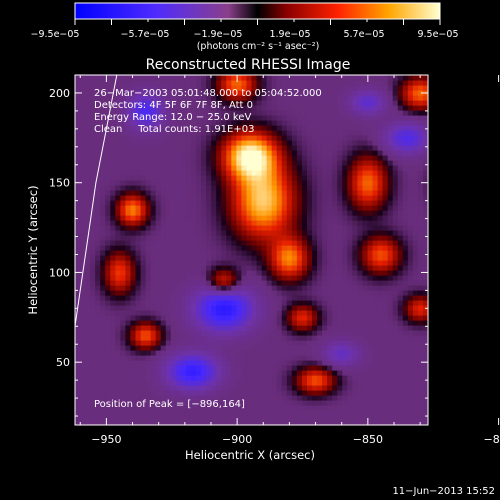  I want to click on colorbar-label-1: −5.7e−05, so click(145, 34).